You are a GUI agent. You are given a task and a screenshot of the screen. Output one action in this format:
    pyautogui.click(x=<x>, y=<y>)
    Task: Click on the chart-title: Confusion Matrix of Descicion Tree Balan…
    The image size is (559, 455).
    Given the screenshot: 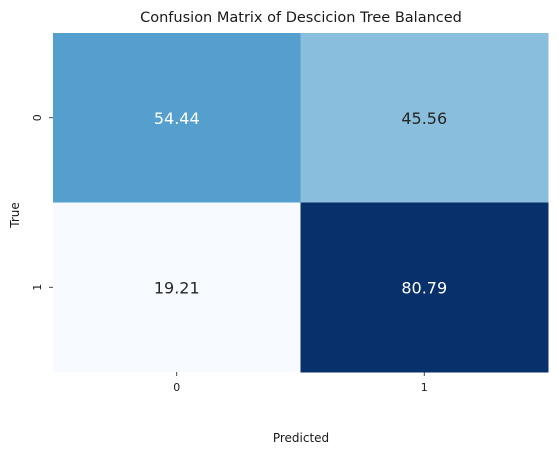 What is the action you would take?
    pyautogui.click(x=301, y=18)
    